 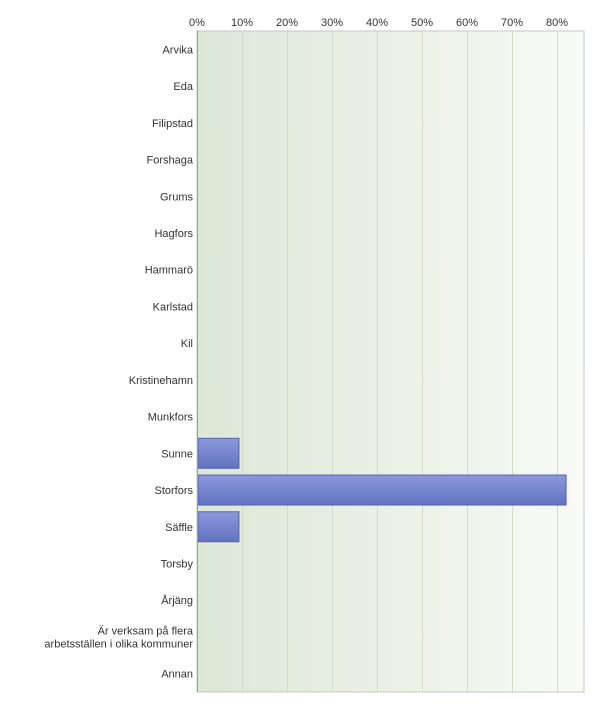 I want to click on bar-säffle, so click(x=218, y=527).